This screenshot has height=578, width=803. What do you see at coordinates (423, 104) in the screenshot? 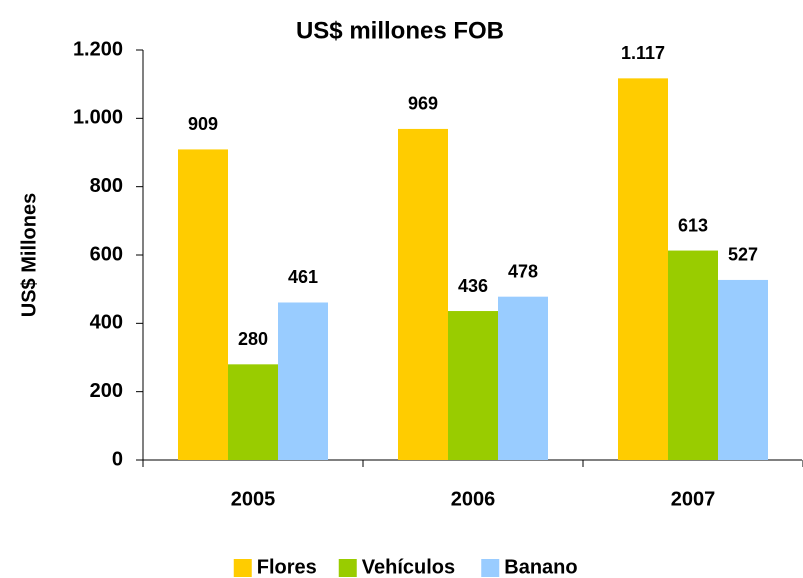
I see `data-label: 969` at bounding box center [423, 104].